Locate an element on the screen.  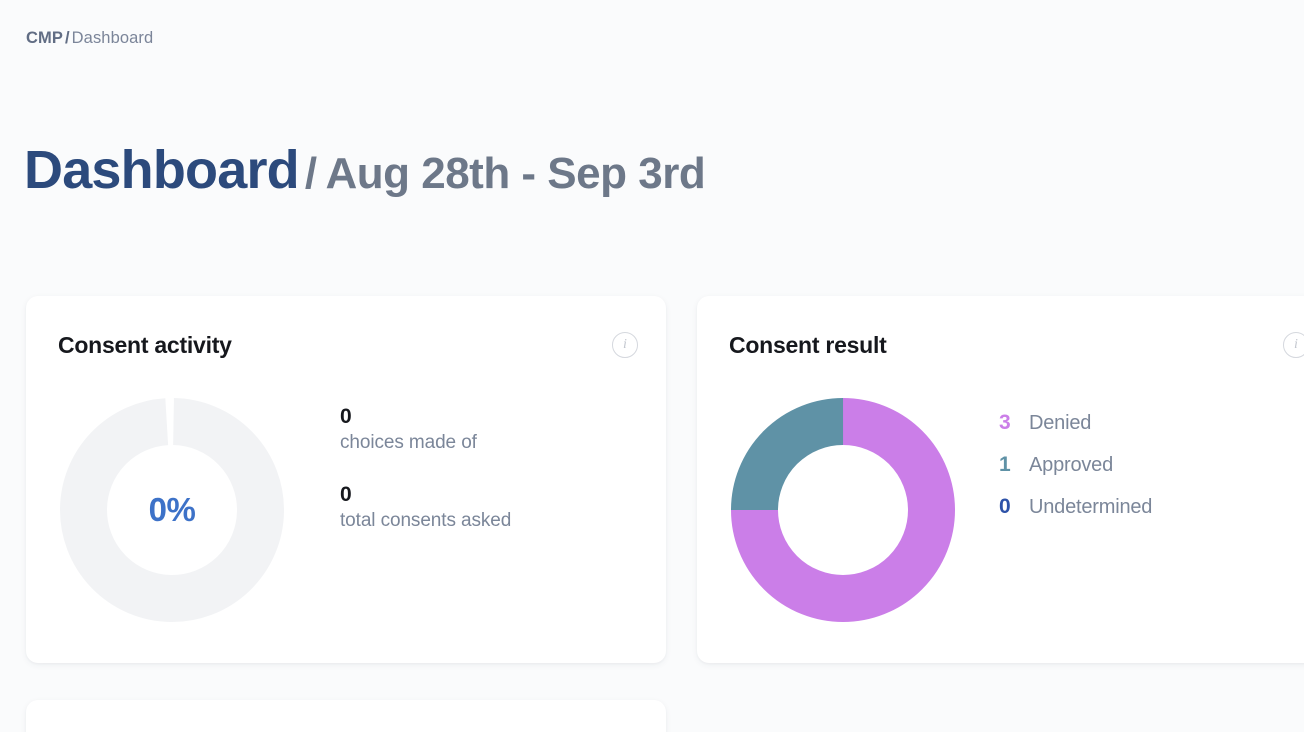
donut-track-segment is located at coordinates (172, 510).